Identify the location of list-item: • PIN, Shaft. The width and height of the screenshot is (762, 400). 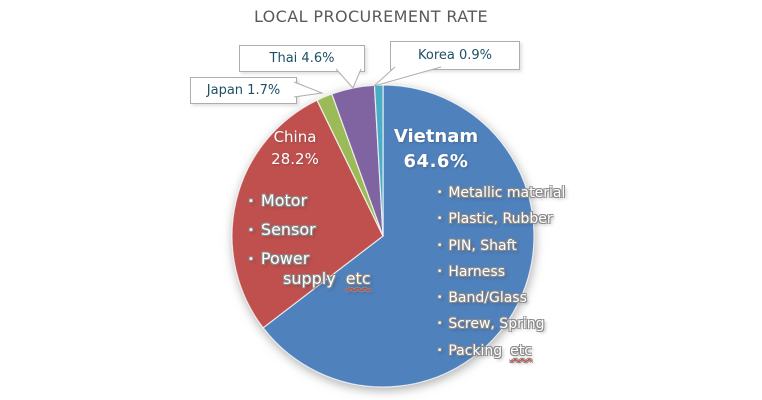
(501, 247).